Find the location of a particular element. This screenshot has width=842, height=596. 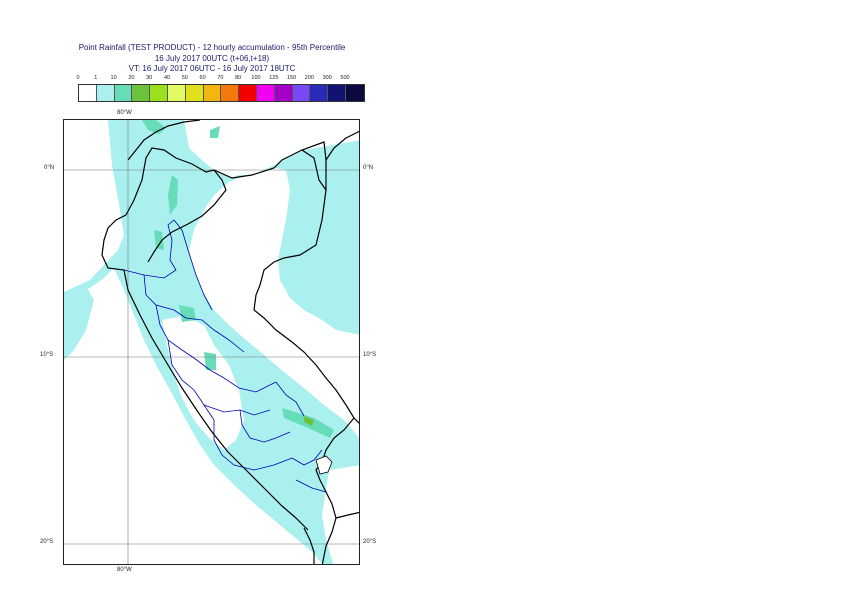

legend-threshold-label: 200 is located at coordinates (309, 78).